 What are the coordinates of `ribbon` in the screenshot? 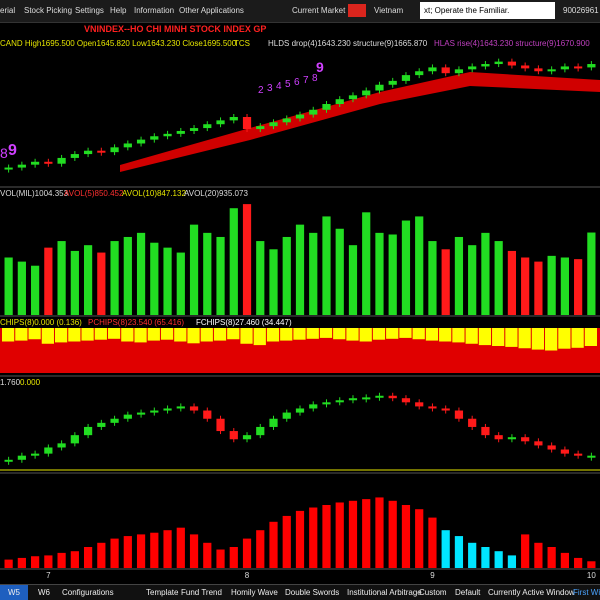 It's located at (360, 122).